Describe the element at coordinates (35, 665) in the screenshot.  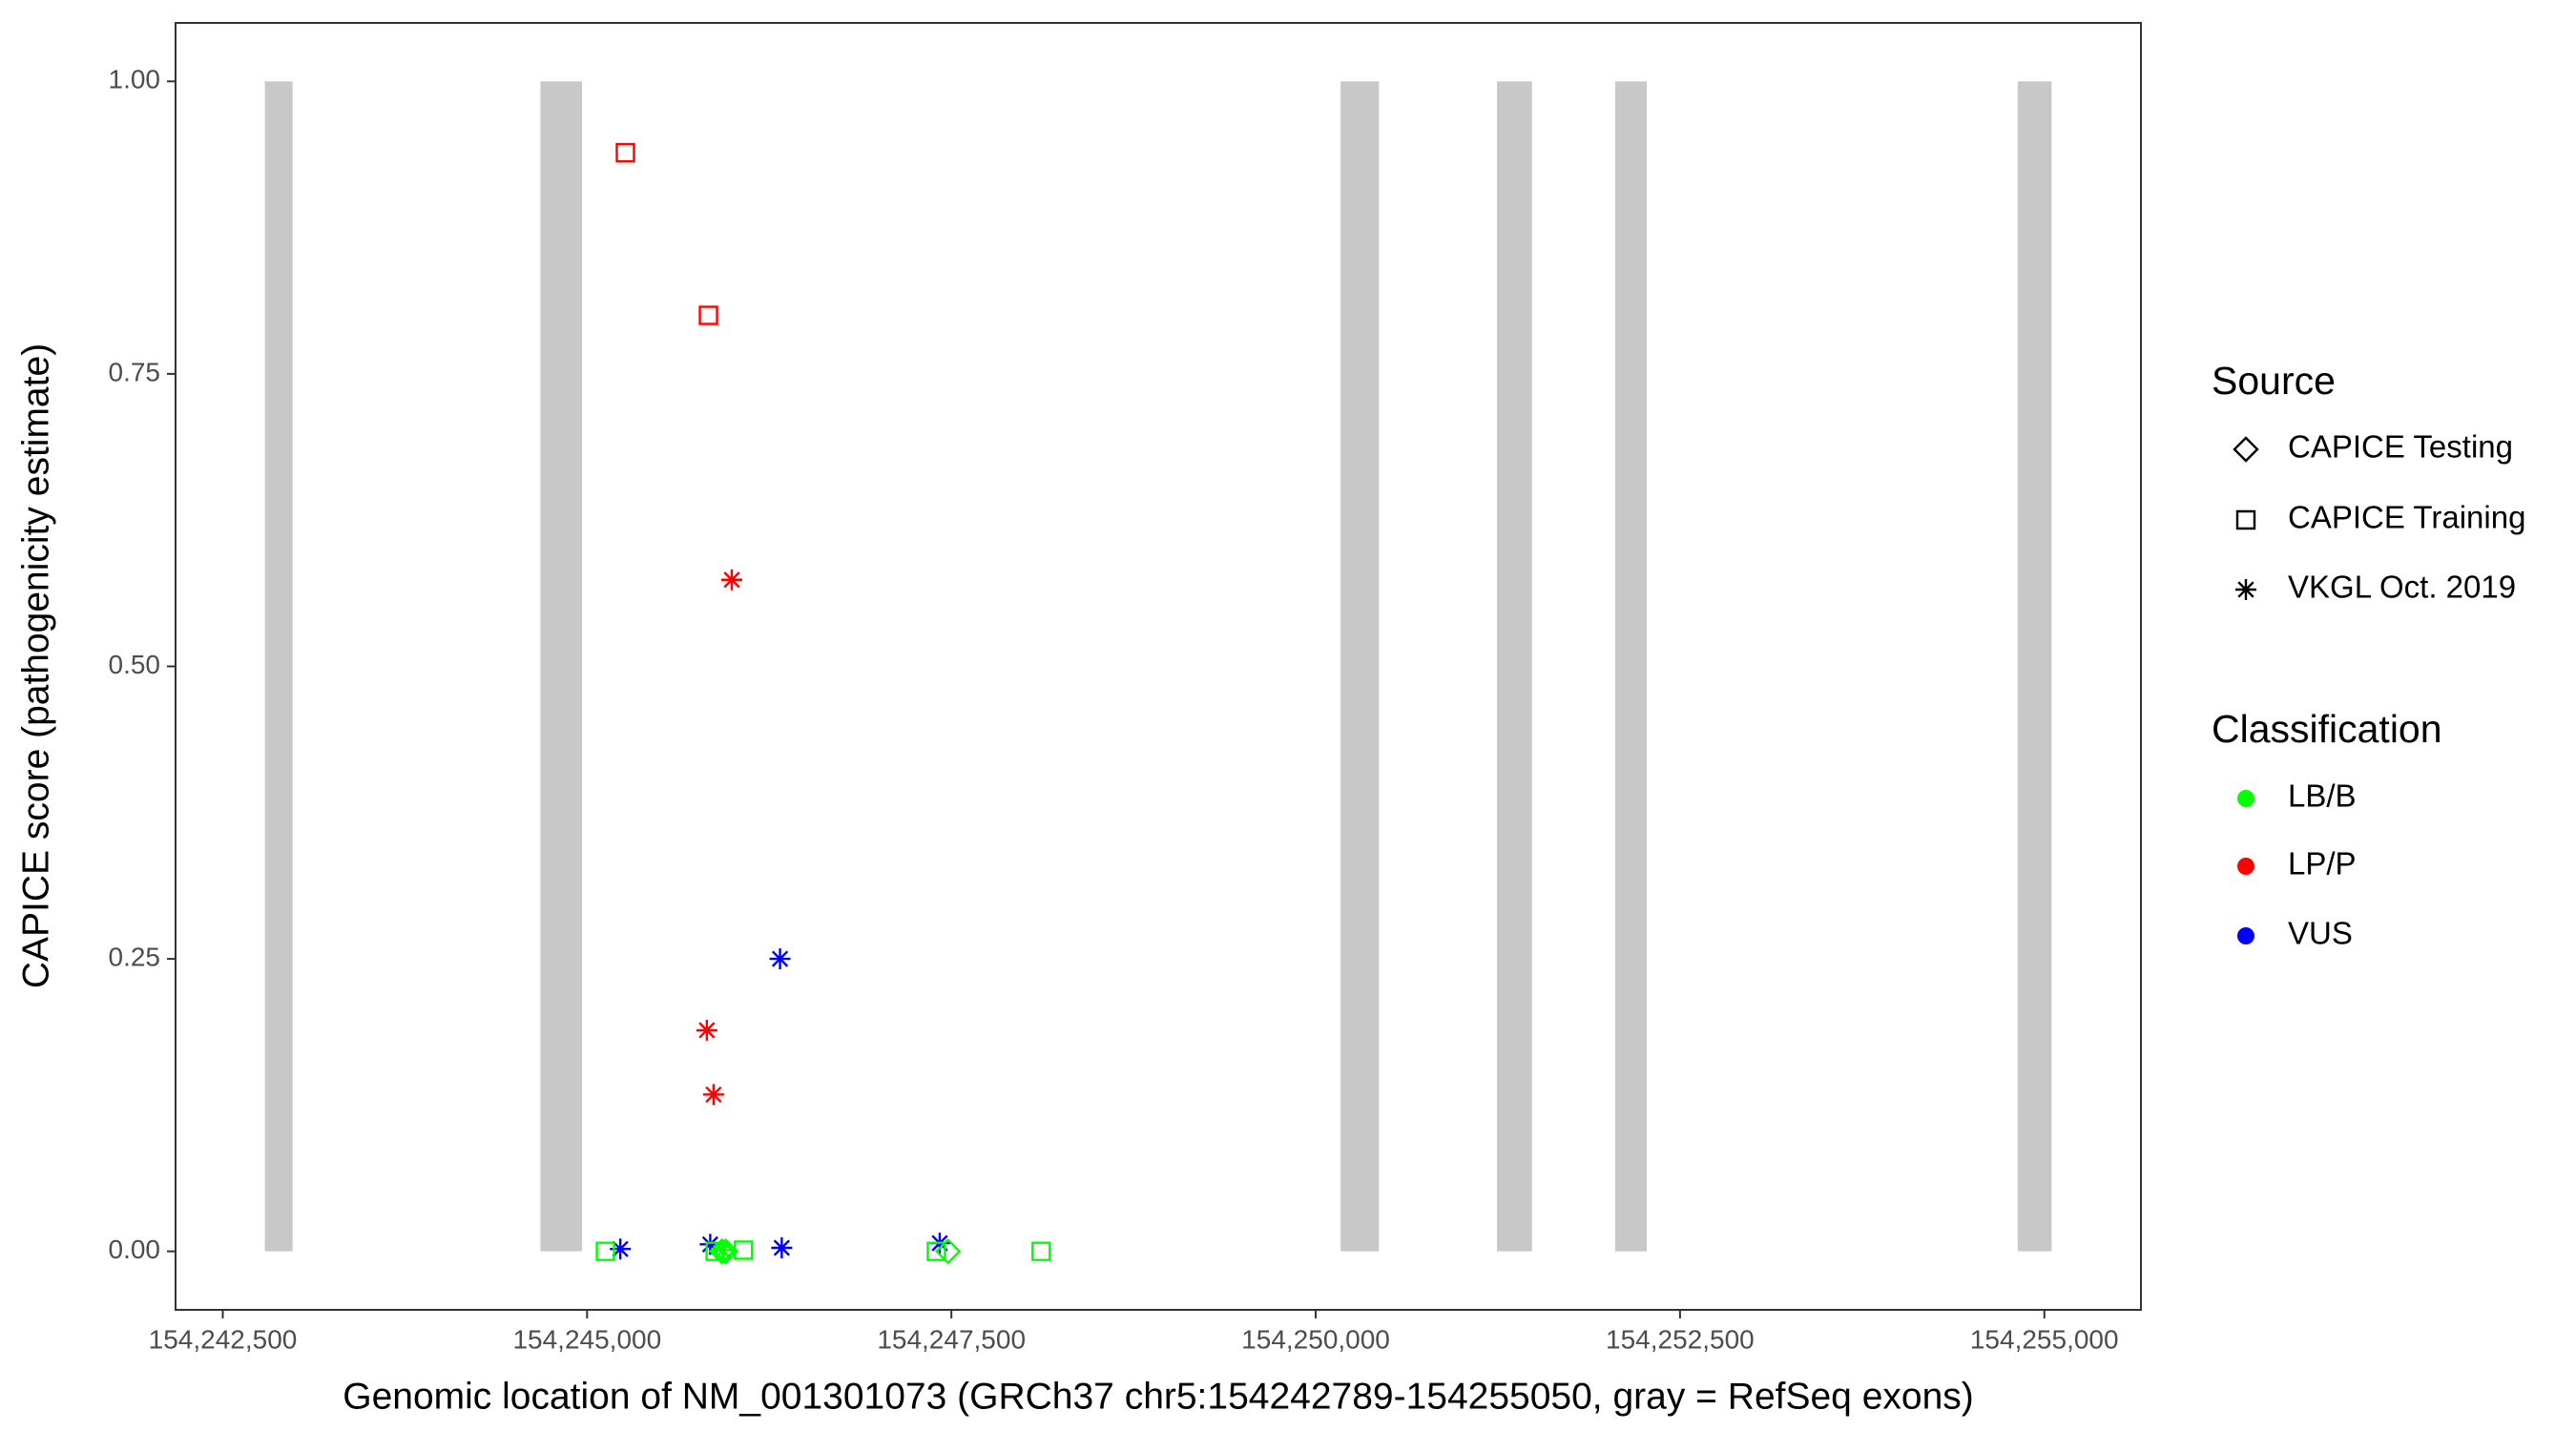
I see `y-axis-title: CAPICE score (pathogenicity estimate)` at that location.